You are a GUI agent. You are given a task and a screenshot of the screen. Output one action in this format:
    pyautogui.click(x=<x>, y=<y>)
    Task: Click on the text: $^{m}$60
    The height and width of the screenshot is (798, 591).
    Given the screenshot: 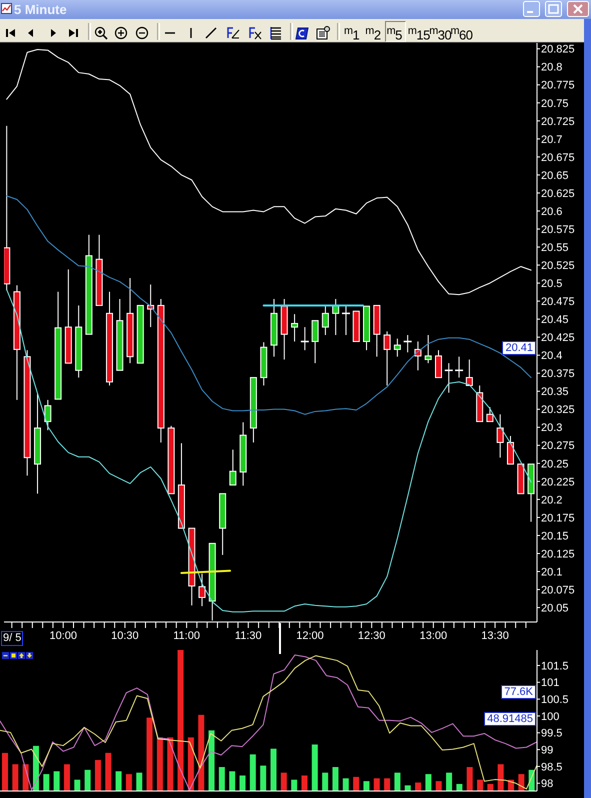 What is the action you would take?
    pyautogui.click(x=461, y=33)
    